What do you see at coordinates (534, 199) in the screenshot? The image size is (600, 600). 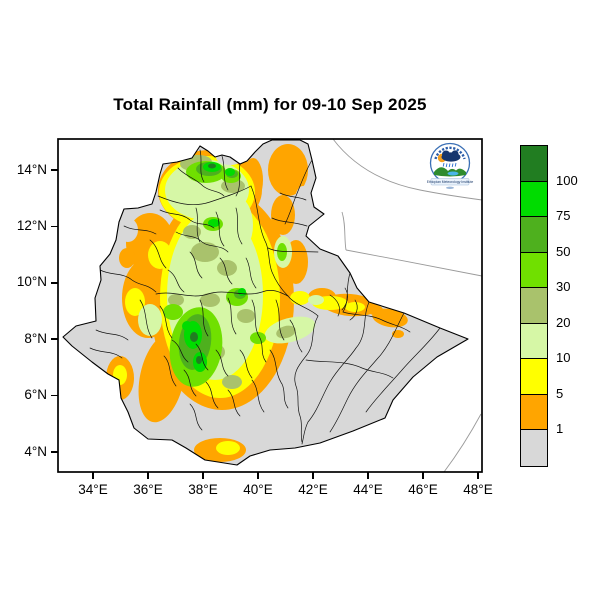 I see `legend-band-bright_green` at bounding box center [534, 199].